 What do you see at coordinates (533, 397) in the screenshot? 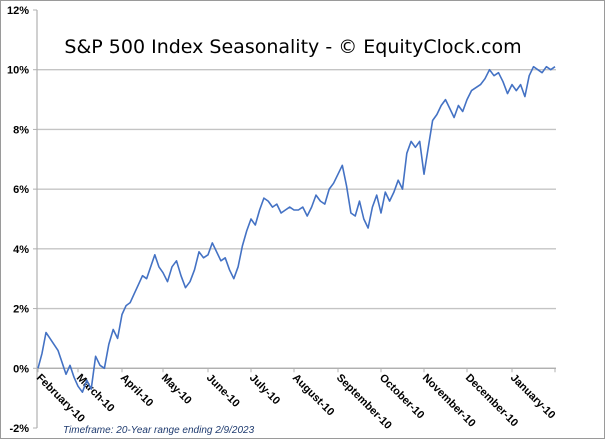
I see `x-tick-label: January-10` at bounding box center [533, 397].